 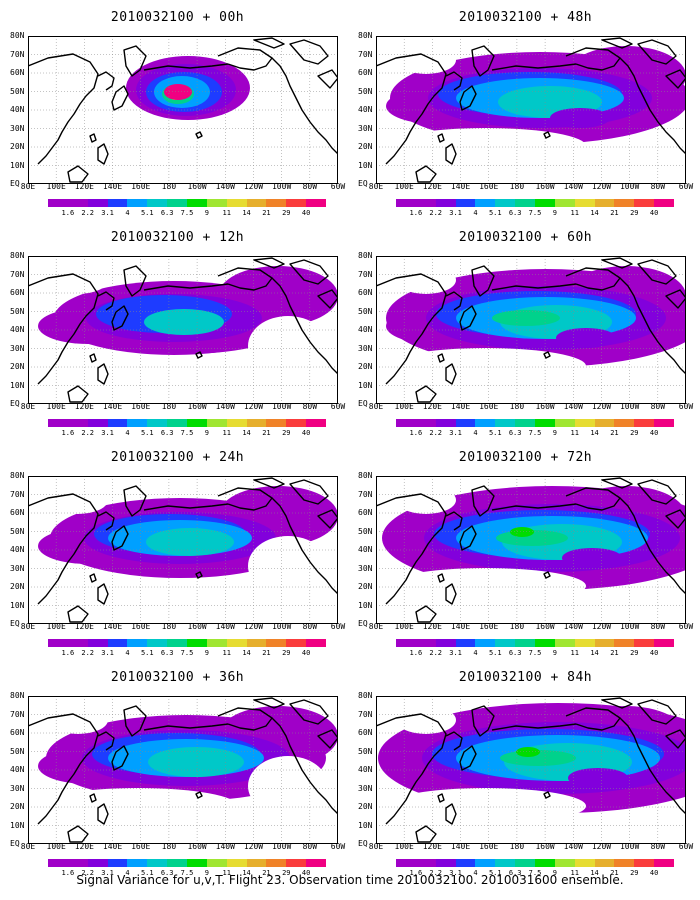 I want to click on colorbar-label: 4, so click(x=475, y=213).